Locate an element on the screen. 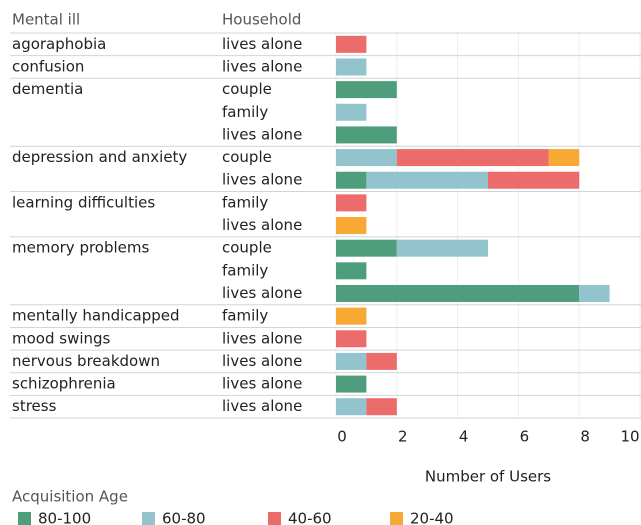 This screenshot has width=641, height=525. column-header: Household is located at coordinates (261, 20).